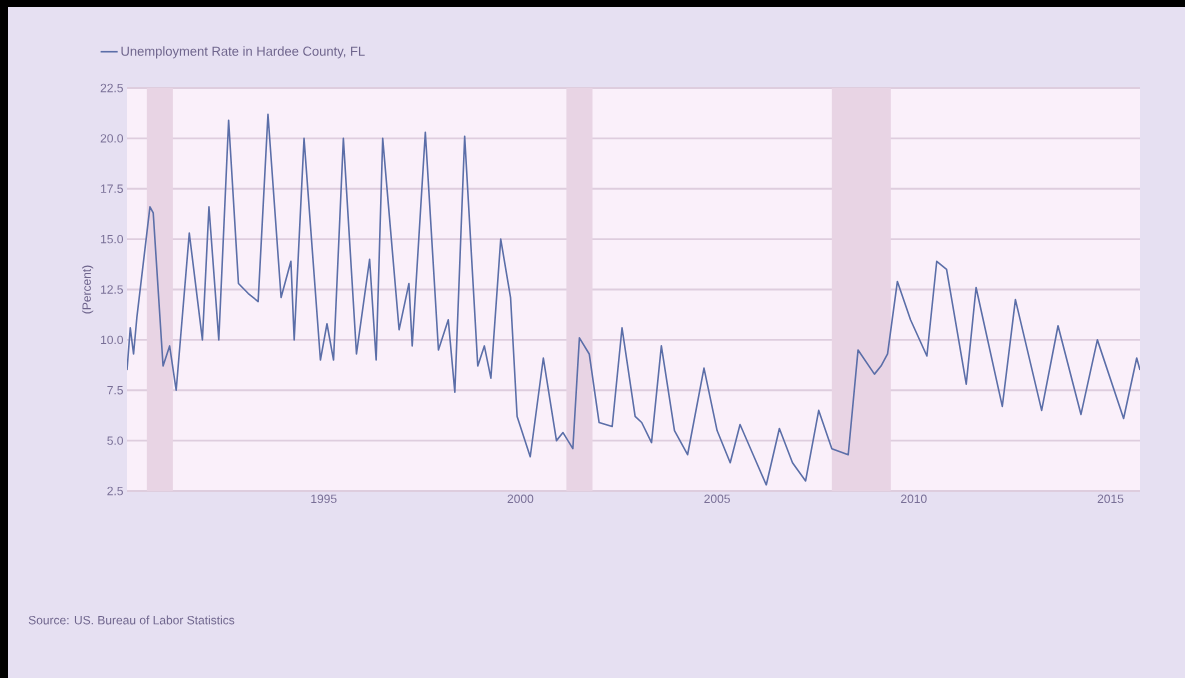 This screenshot has height=678, width=1185. Describe the element at coordinates (88, 289) in the screenshot. I see `y-axis-title: (Percent)` at that location.